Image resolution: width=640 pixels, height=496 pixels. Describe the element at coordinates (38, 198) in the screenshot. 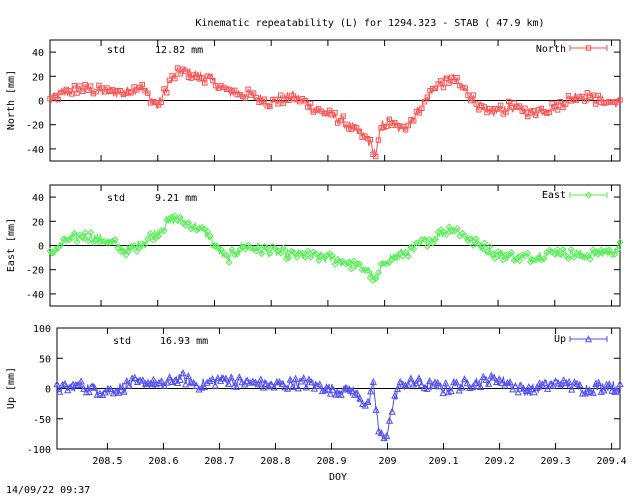

I see `east-ytick-label: 40` at that location.